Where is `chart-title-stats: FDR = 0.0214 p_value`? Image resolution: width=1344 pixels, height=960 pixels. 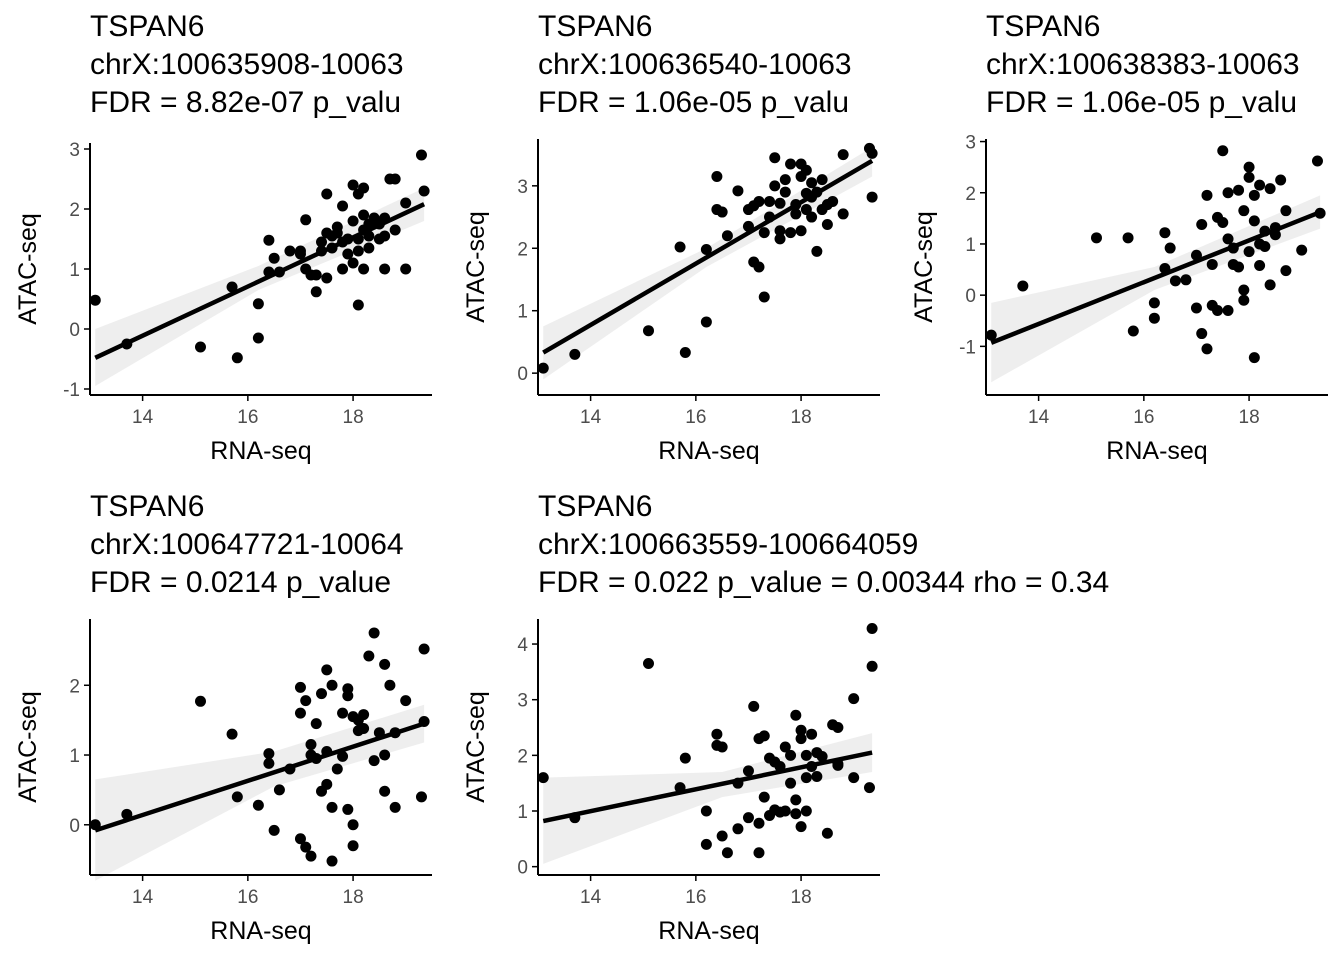
chart-title-stats: FDR = 0.0214 p_value is located at coordinates (241, 582).